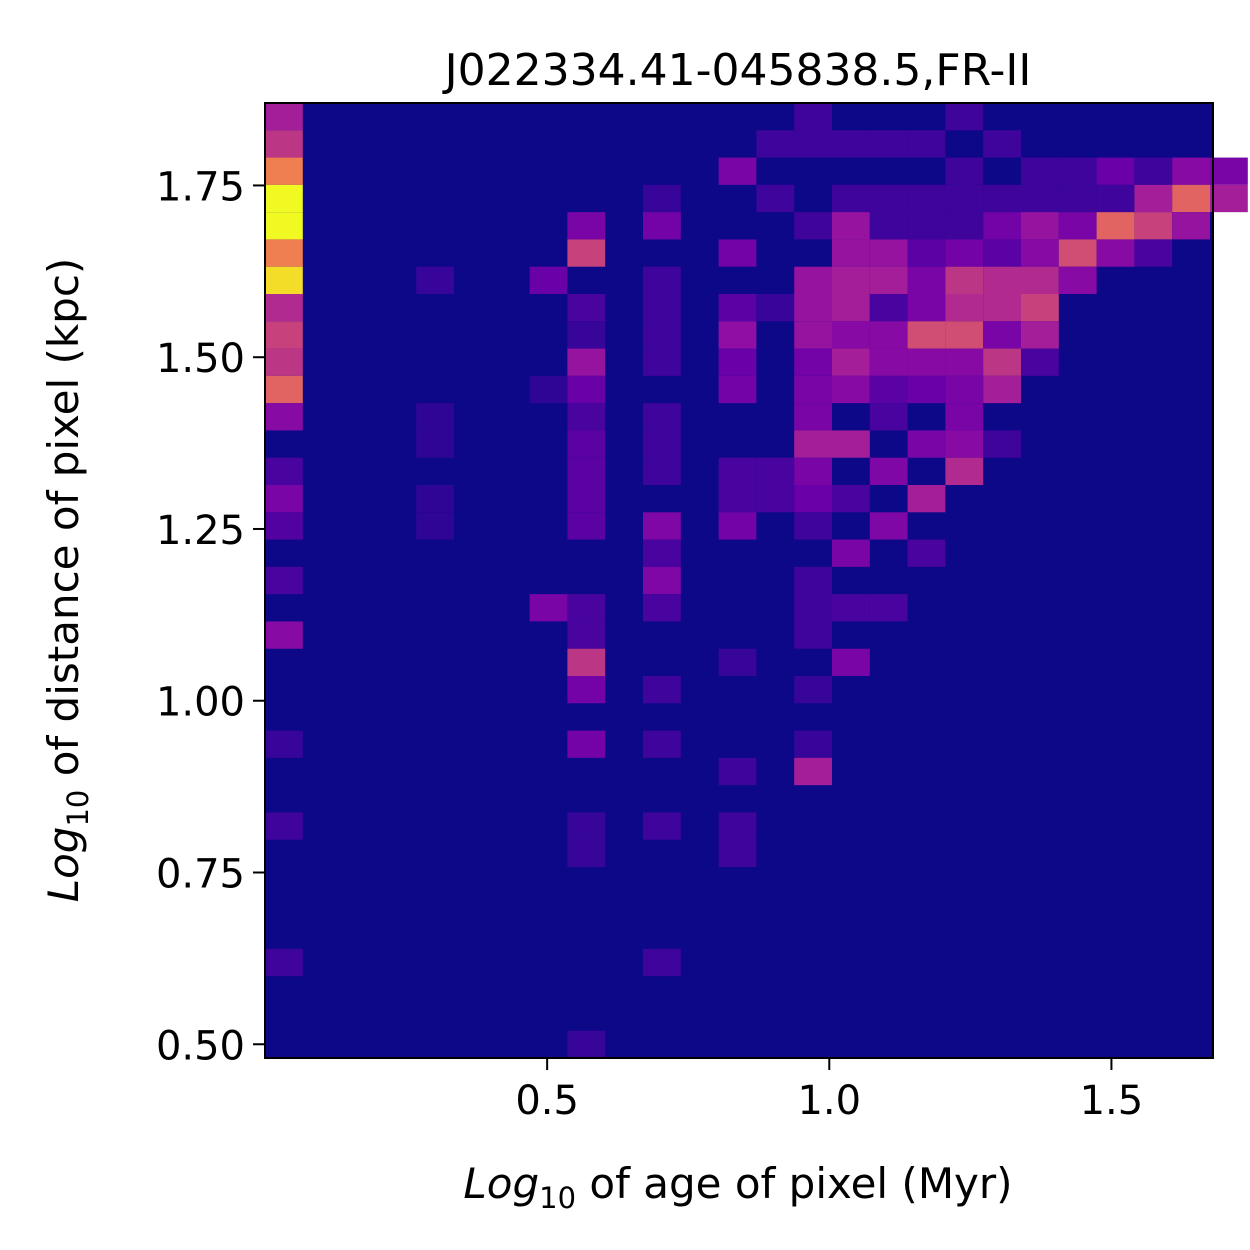 This screenshot has width=1250, height=1250. Describe the element at coordinates (829, 1101) in the screenshot. I see `x-tick-label: 1.0` at that location.